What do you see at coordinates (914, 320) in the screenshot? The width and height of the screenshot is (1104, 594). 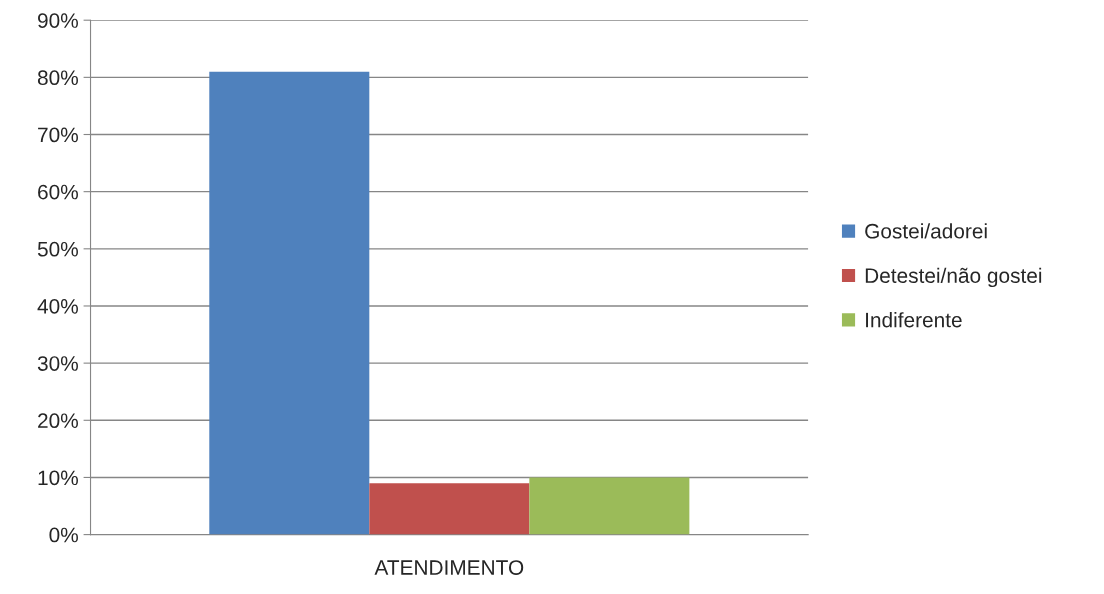 I see `legend-label: Indiferente` at bounding box center [914, 320].